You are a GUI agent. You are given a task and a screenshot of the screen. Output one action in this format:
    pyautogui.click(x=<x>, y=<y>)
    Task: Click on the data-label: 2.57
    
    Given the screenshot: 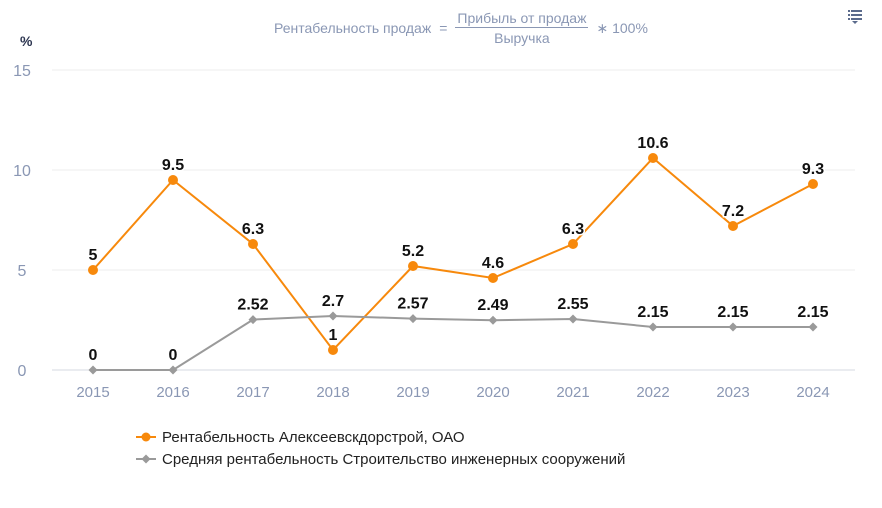 What is the action you would take?
    pyautogui.click(x=412, y=304)
    